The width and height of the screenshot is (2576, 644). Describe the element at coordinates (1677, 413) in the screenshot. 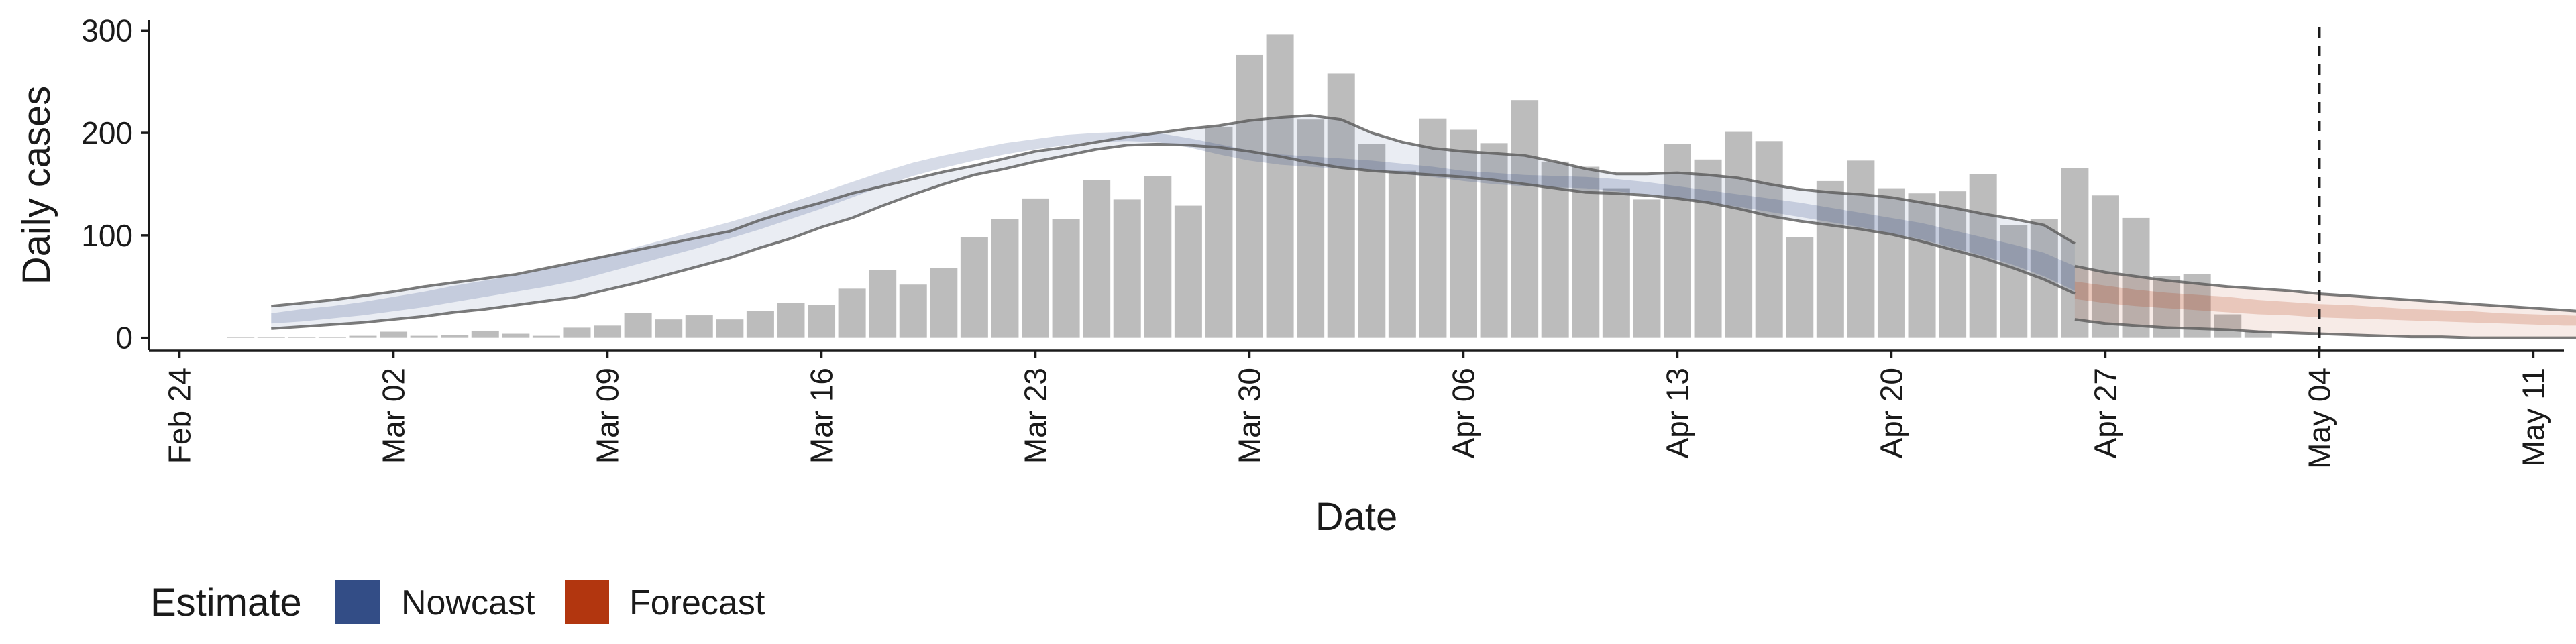

I see `x-tick-label: Apr 13` at that location.